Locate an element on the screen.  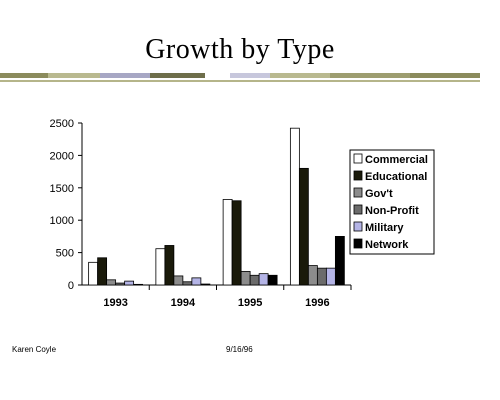
x-tick-label: 1995 is located at coordinates (250, 303).